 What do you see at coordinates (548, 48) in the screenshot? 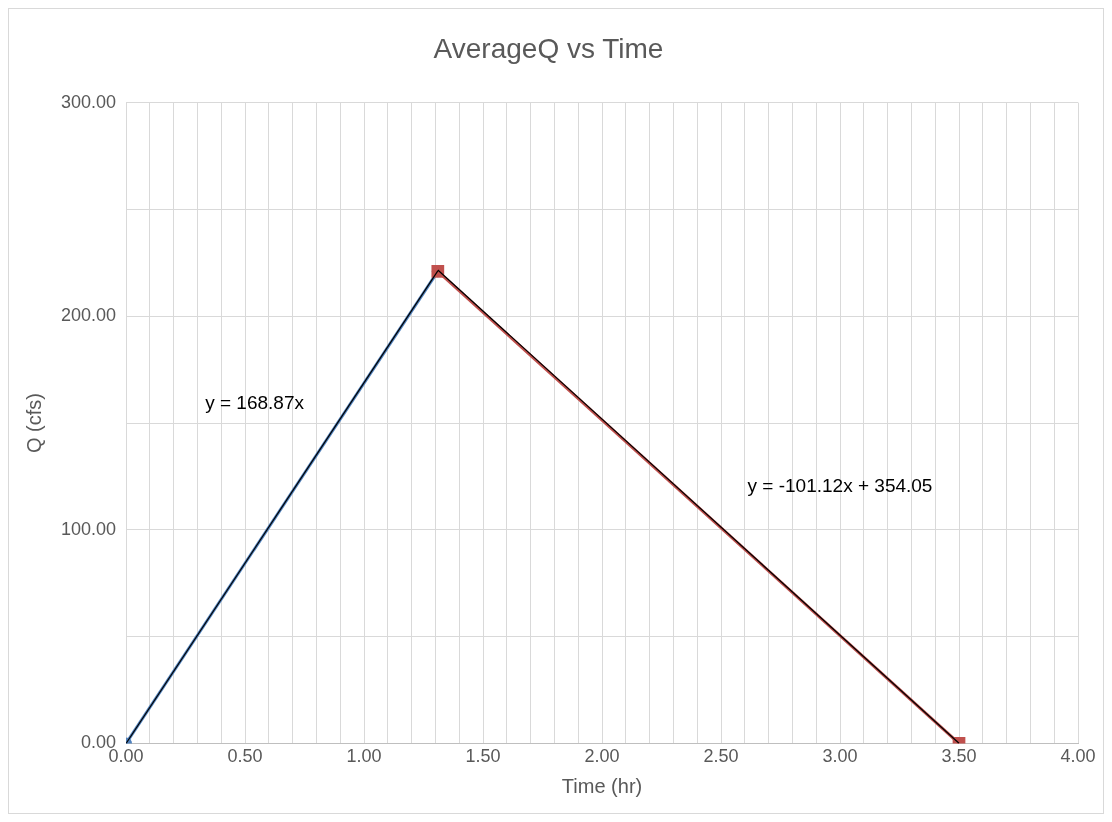
I see `chart-title: AverageQ vs Time` at bounding box center [548, 48].